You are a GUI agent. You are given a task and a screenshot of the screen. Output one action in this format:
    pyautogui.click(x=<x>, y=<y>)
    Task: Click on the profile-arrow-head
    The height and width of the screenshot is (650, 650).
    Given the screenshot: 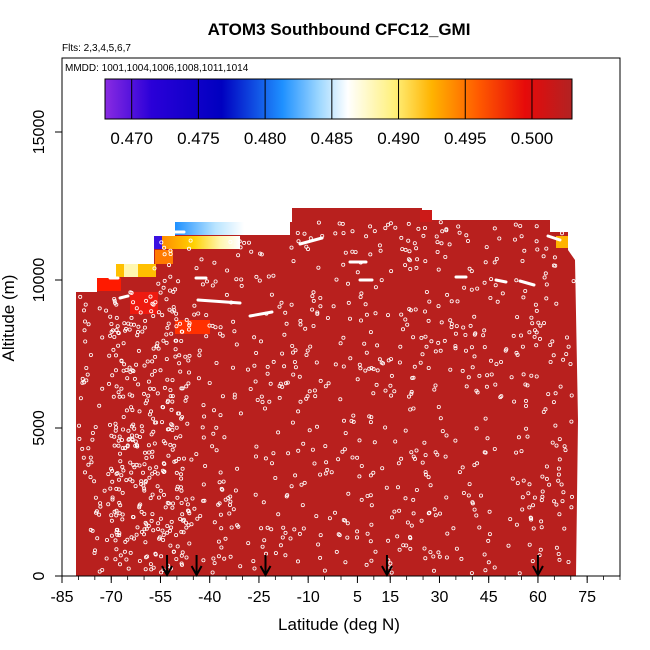 What is the action you would take?
    pyautogui.click(x=538, y=571)
    